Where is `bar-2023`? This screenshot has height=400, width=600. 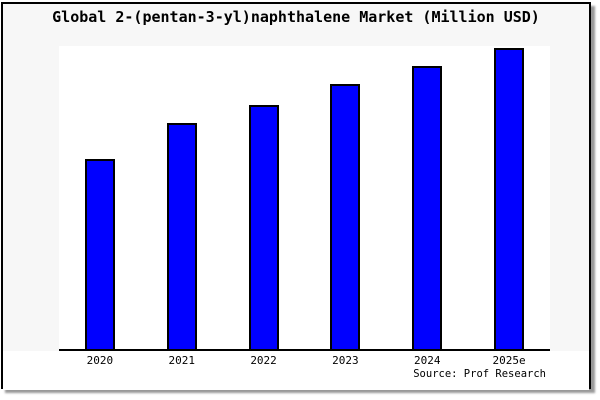
bar-2023 is located at coordinates (345, 216).